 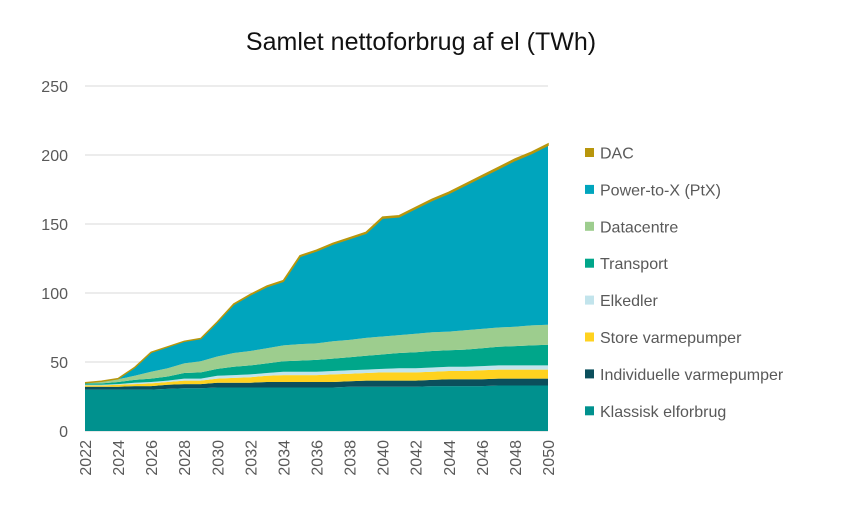 What do you see at coordinates (152, 458) in the screenshot?
I see `x-tick-label: 2026` at bounding box center [152, 458].